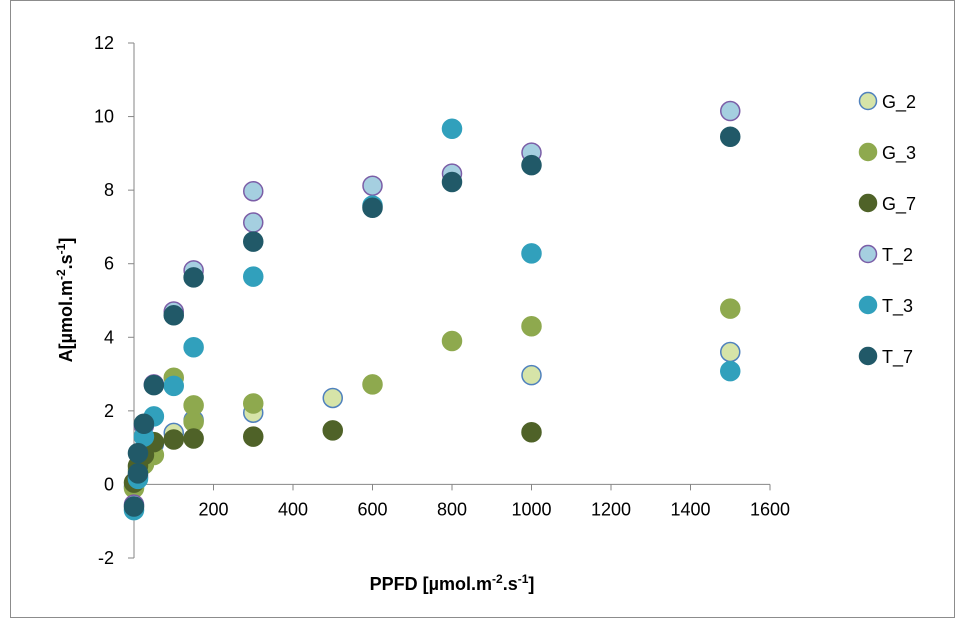  What do you see at coordinates (104, 117) in the screenshot?
I see `y-tick-label: 10` at bounding box center [104, 117].